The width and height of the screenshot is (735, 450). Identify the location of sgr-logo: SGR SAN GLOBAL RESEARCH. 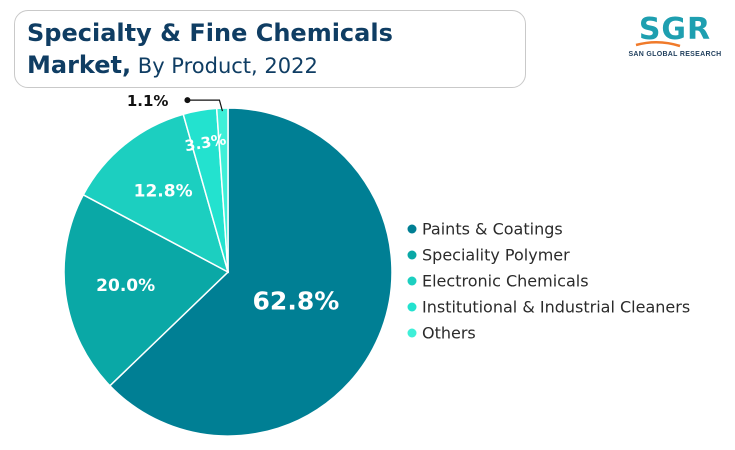
(675, 40).